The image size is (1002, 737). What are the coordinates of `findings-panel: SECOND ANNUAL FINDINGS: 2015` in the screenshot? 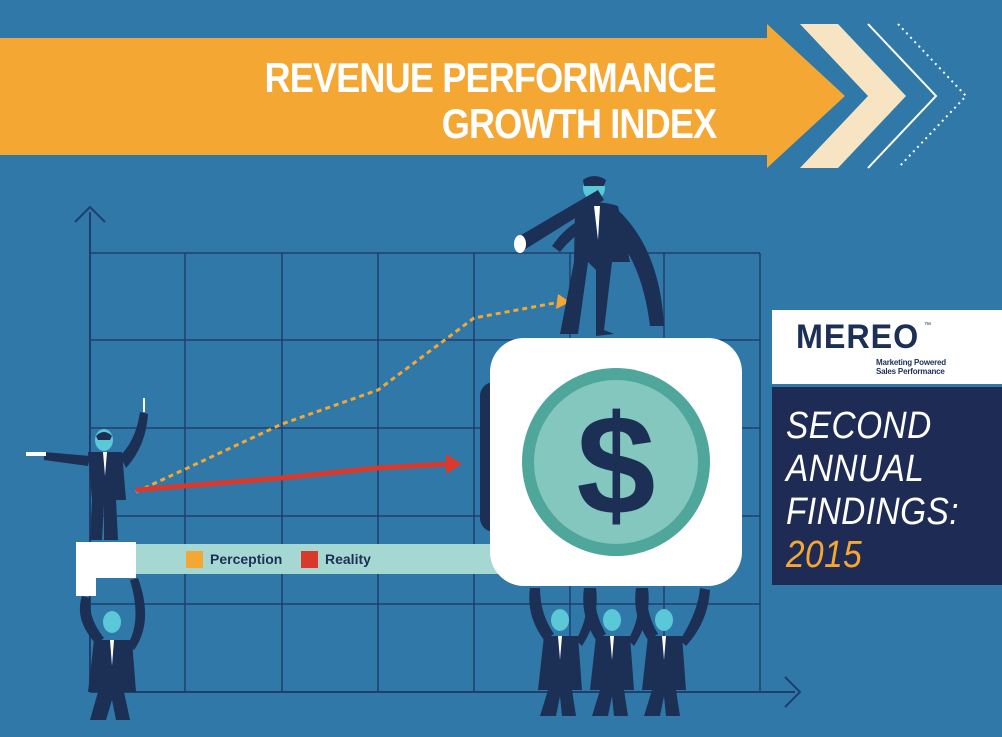 It's located at (887, 486).